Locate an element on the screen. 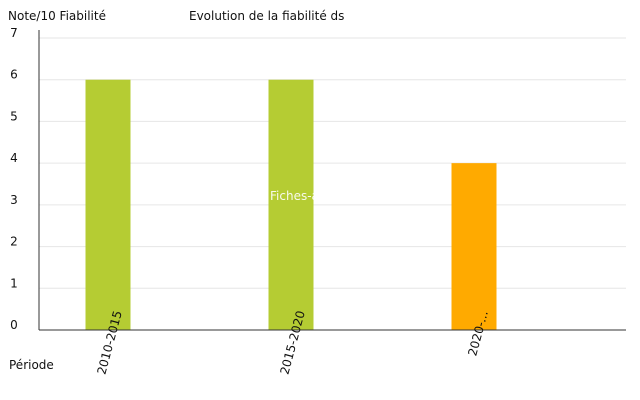 The height and width of the screenshot is (400, 640). y-tick-label: 5 is located at coordinates (14, 116).